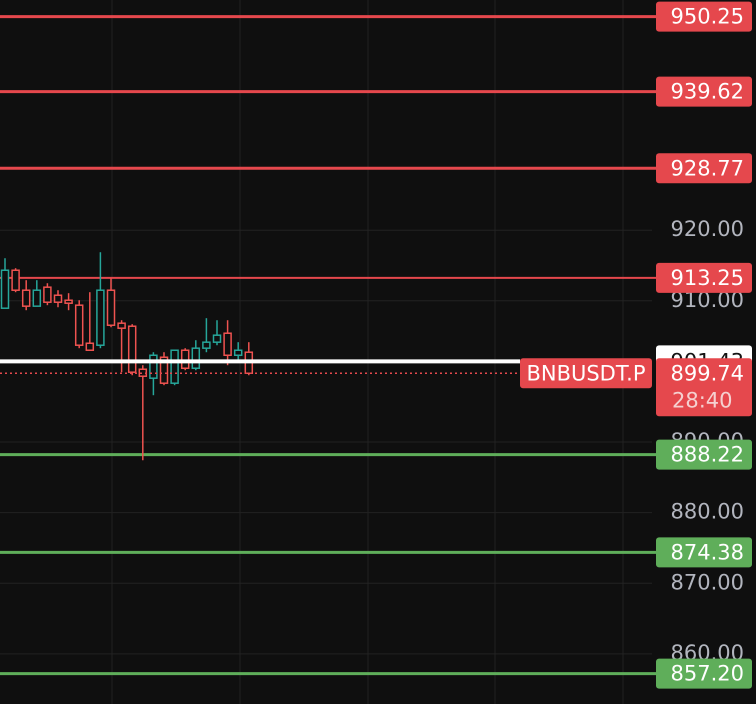  What do you see at coordinates (707, 552) in the screenshot?
I see `level-label: 874.38` at bounding box center [707, 552].